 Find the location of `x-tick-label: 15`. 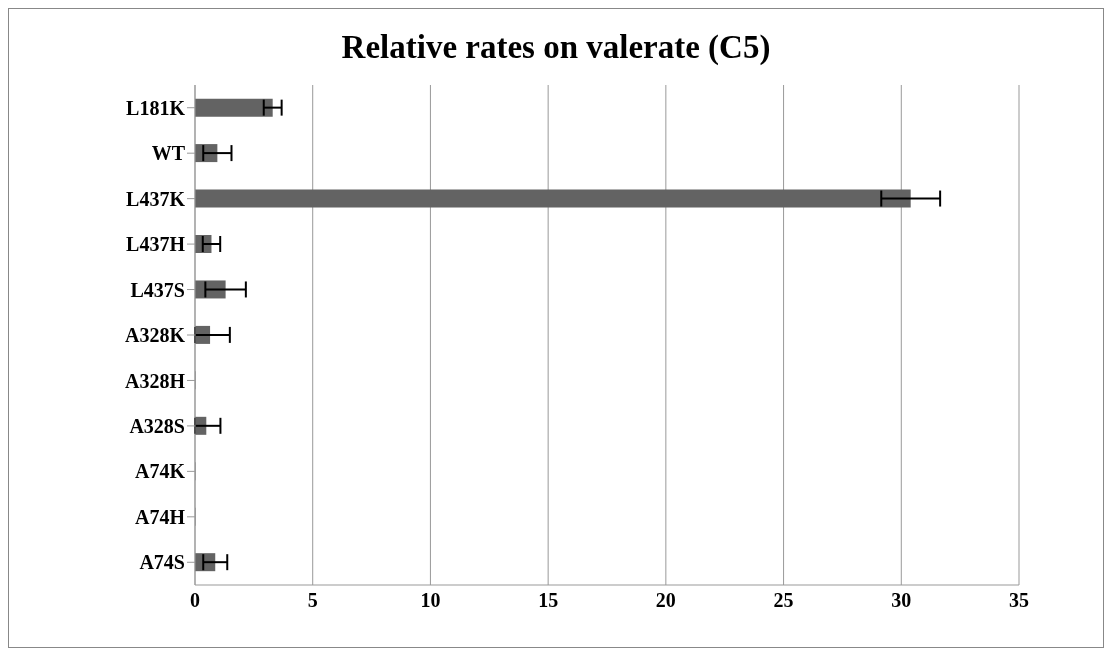

x-tick-label: 15 is located at coordinates (548, 600).